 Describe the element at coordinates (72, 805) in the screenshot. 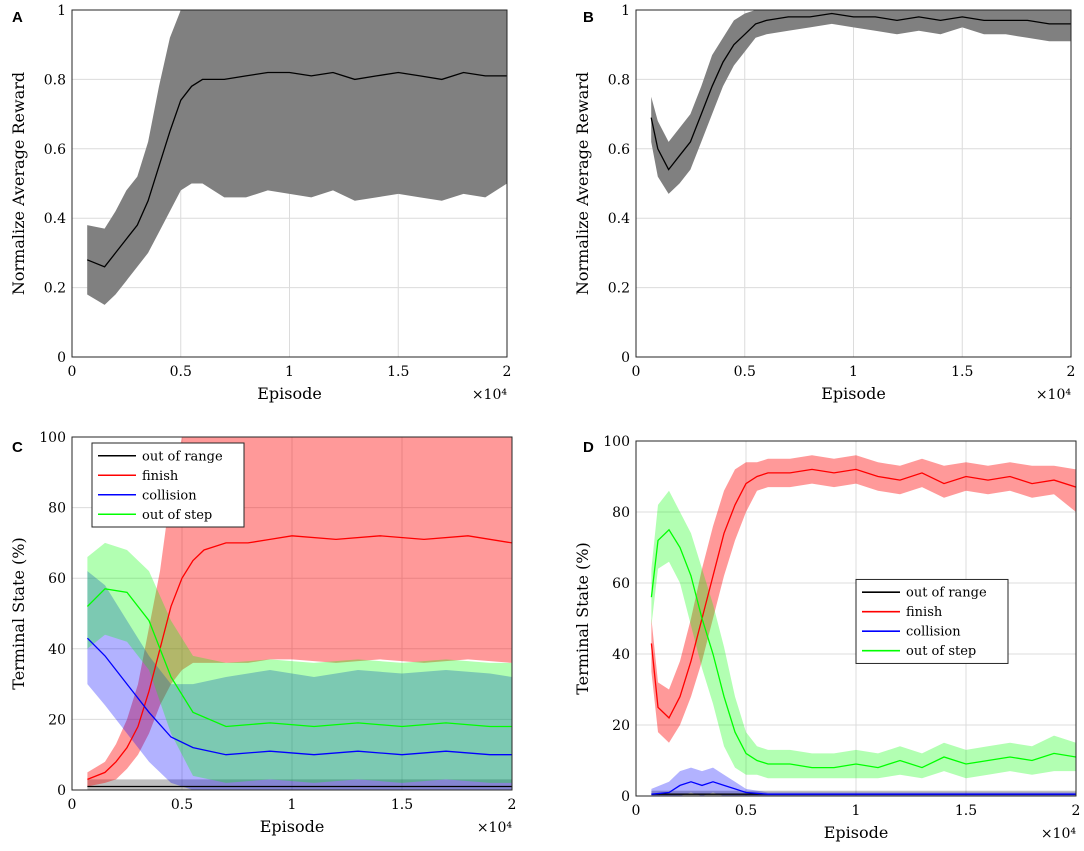

I see `panel-c-xtick-label: 0` at that location.